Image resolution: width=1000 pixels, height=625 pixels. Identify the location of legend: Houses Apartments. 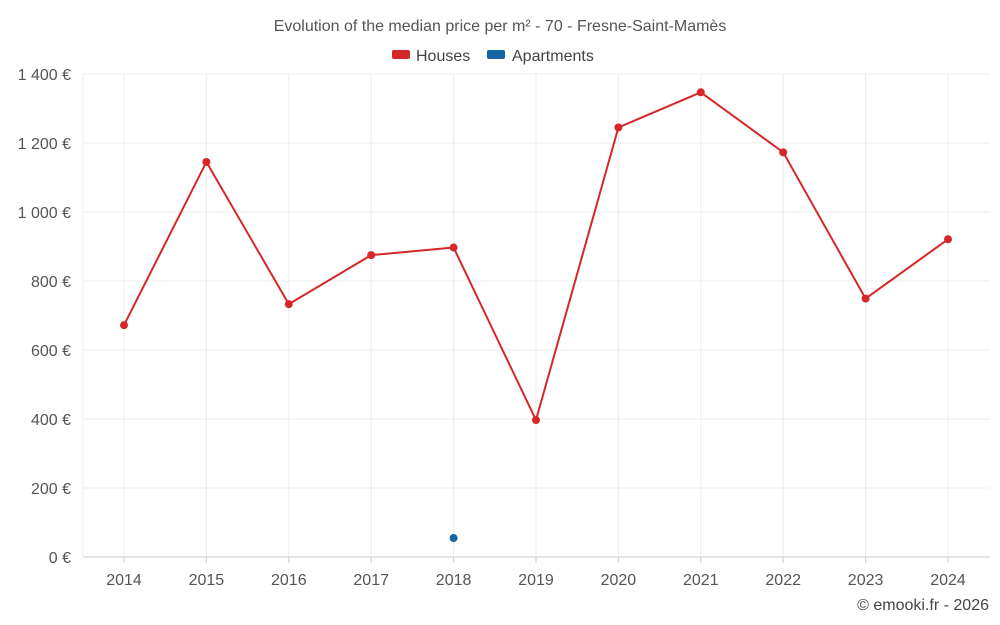
(493, 56).